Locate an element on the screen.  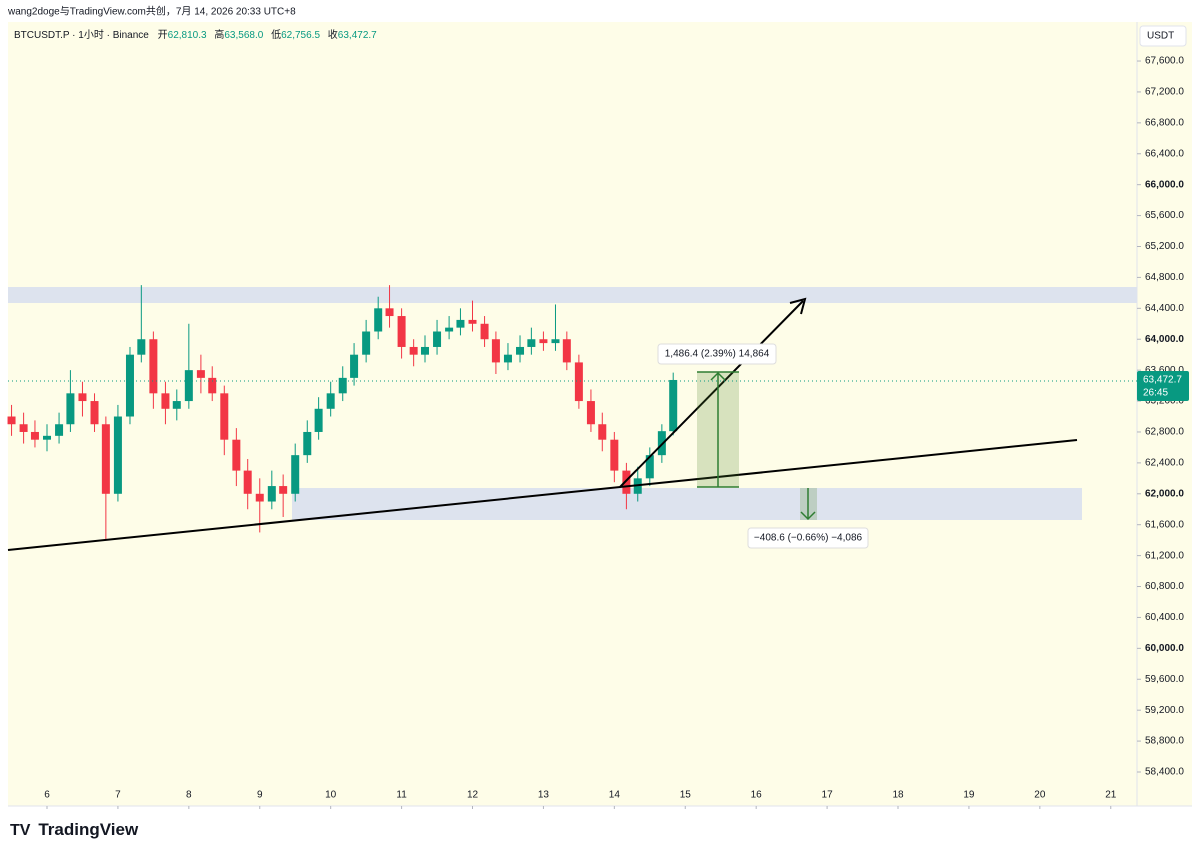
trend-line is located at coordinates (542, 495).